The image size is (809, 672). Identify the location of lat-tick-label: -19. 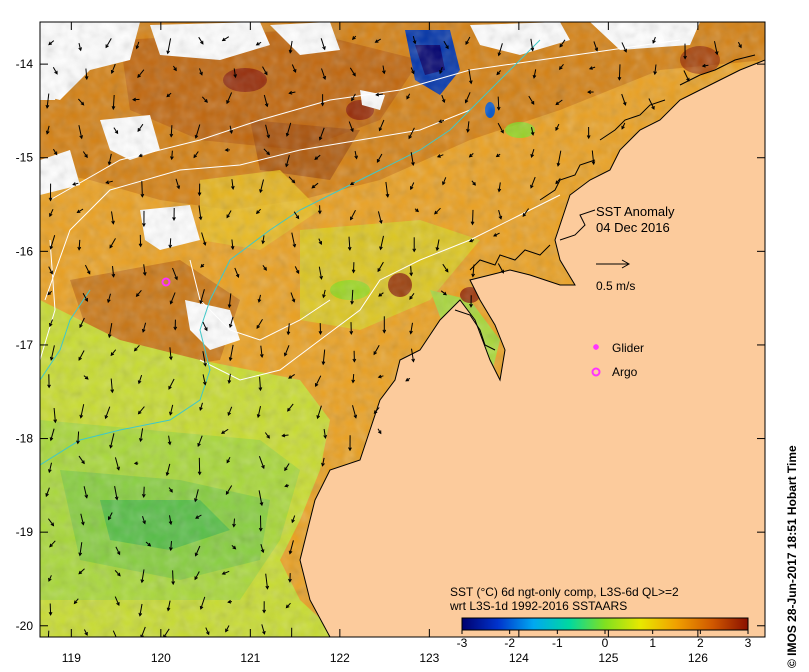
(25, 532).